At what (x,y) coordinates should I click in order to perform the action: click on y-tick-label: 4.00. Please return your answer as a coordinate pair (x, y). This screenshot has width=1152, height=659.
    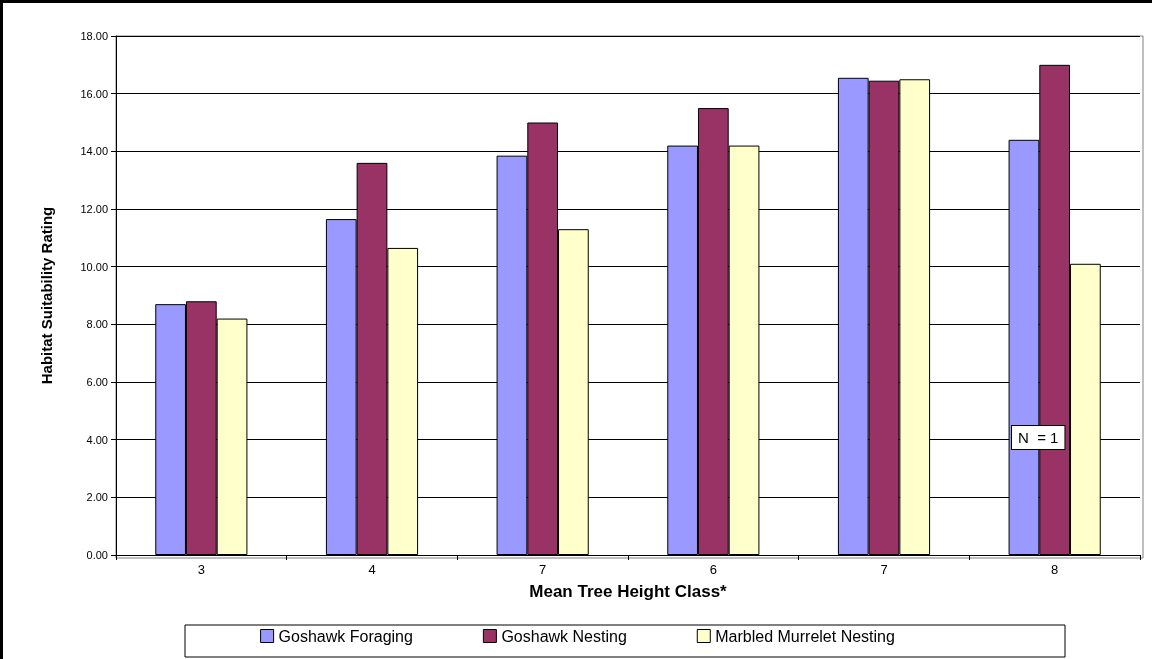
    Looking at the image, I should click on (97, 439).